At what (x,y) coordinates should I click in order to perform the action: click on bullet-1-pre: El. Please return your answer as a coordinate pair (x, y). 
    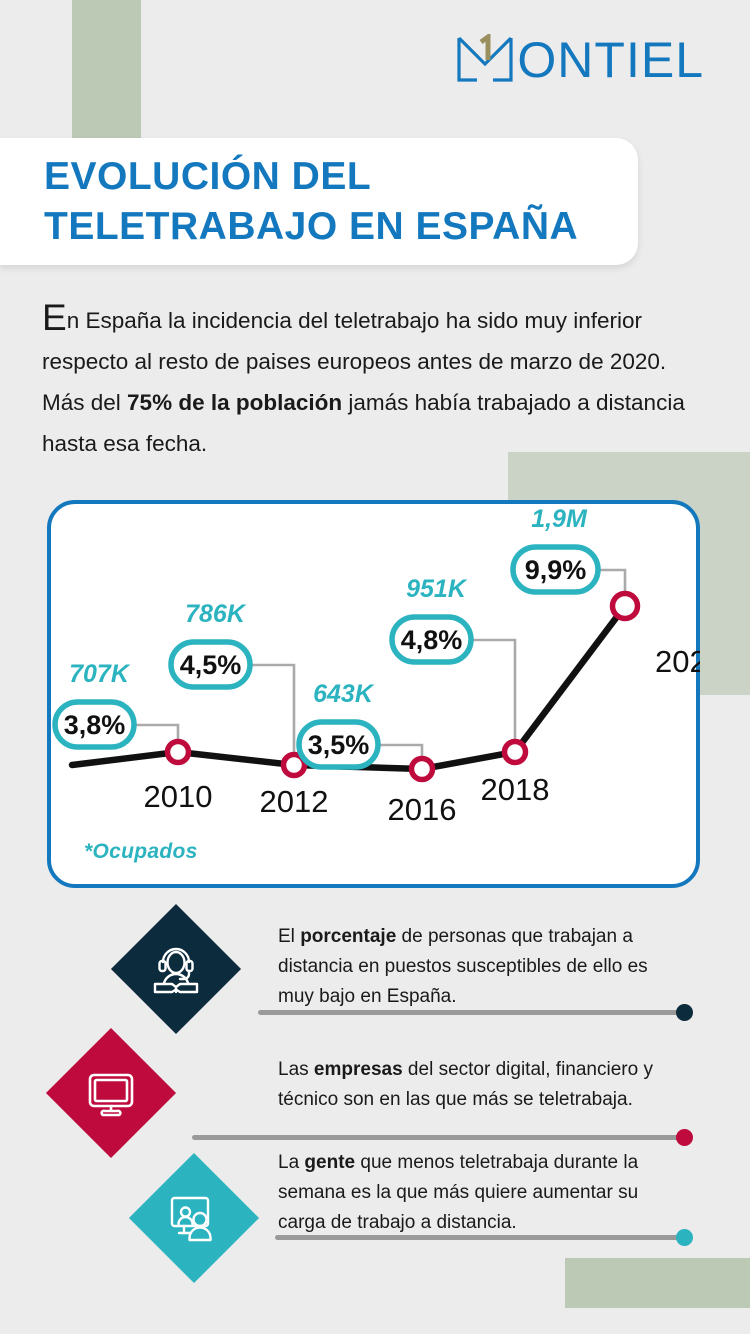
    Looking at the image, I should click on (289, 936).